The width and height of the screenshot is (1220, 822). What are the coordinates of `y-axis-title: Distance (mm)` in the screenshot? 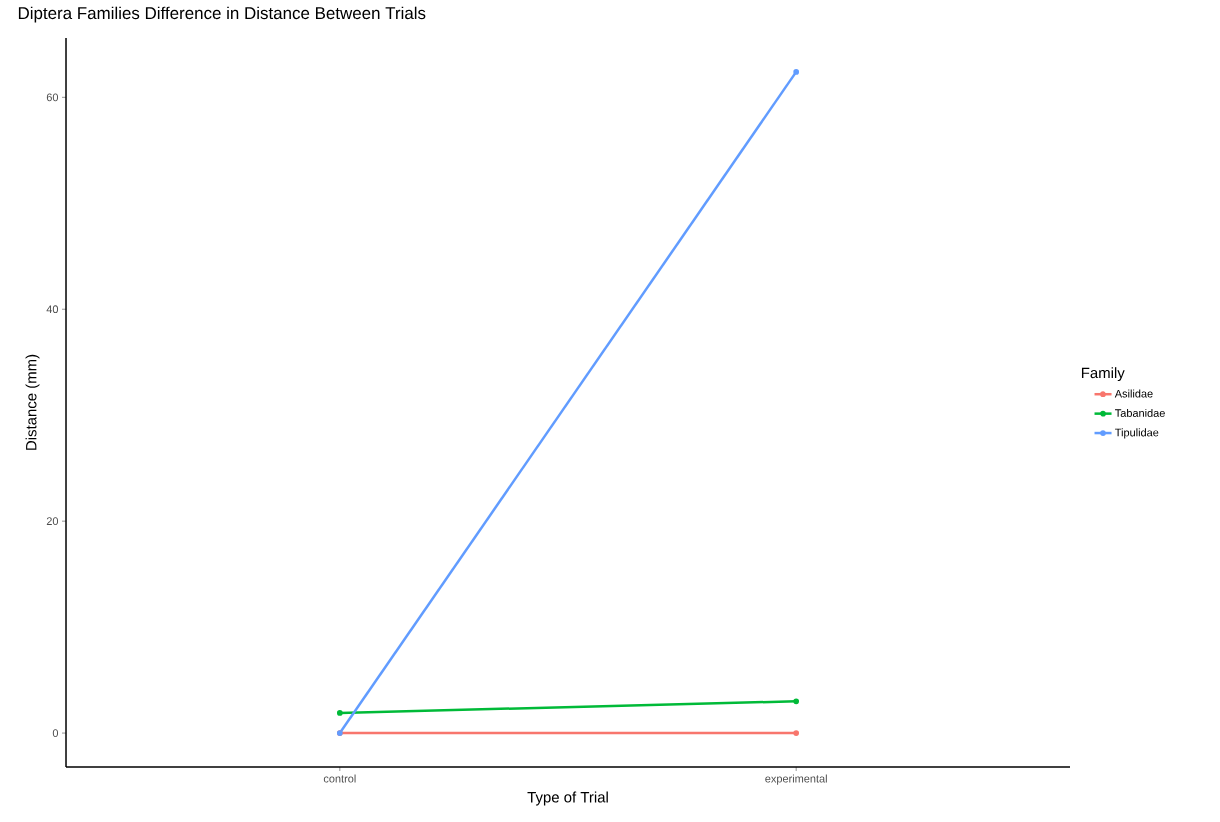 It's located at (32, 402).